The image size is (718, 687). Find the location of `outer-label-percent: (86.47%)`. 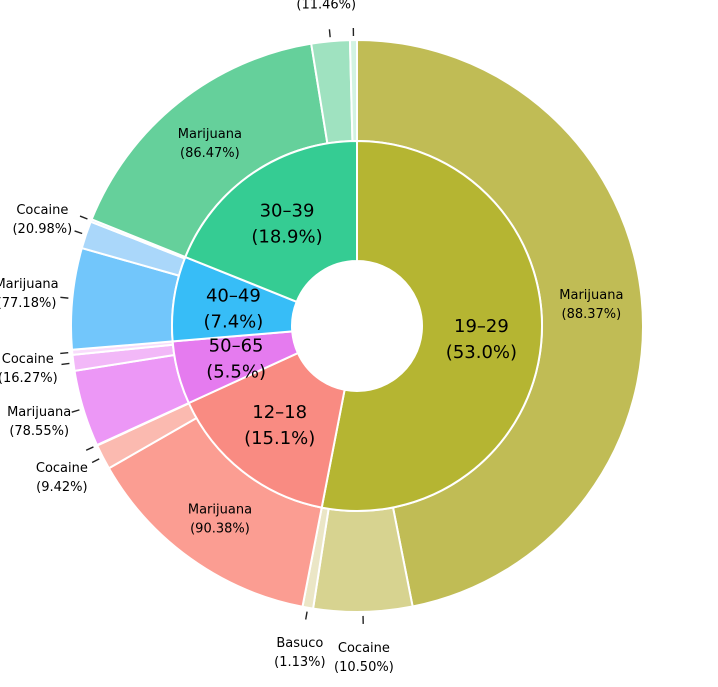

outer-label-percent: (86.47%) is located at coordinates (210, 153).